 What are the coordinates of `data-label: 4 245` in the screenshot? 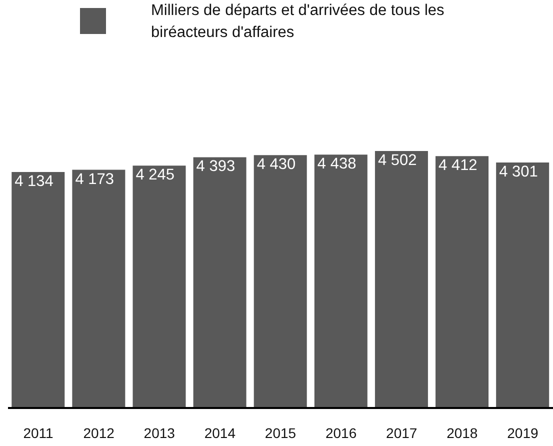 It's located at (155, 175).